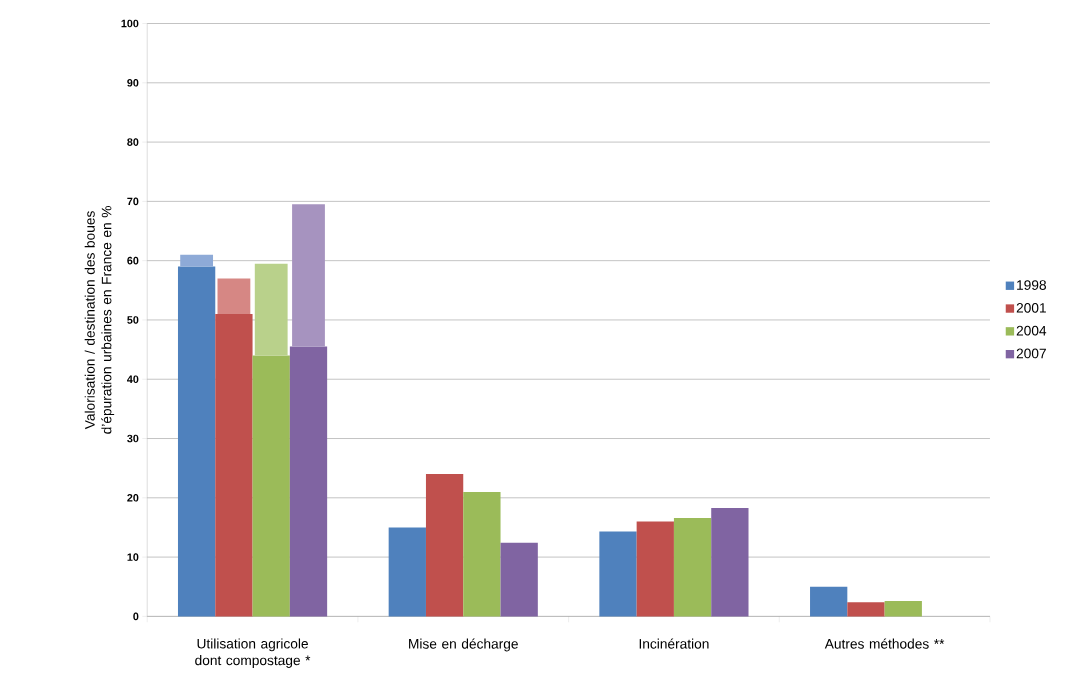  I want to click on x-tick-label: Autres méthodes **, so click(884, 643).